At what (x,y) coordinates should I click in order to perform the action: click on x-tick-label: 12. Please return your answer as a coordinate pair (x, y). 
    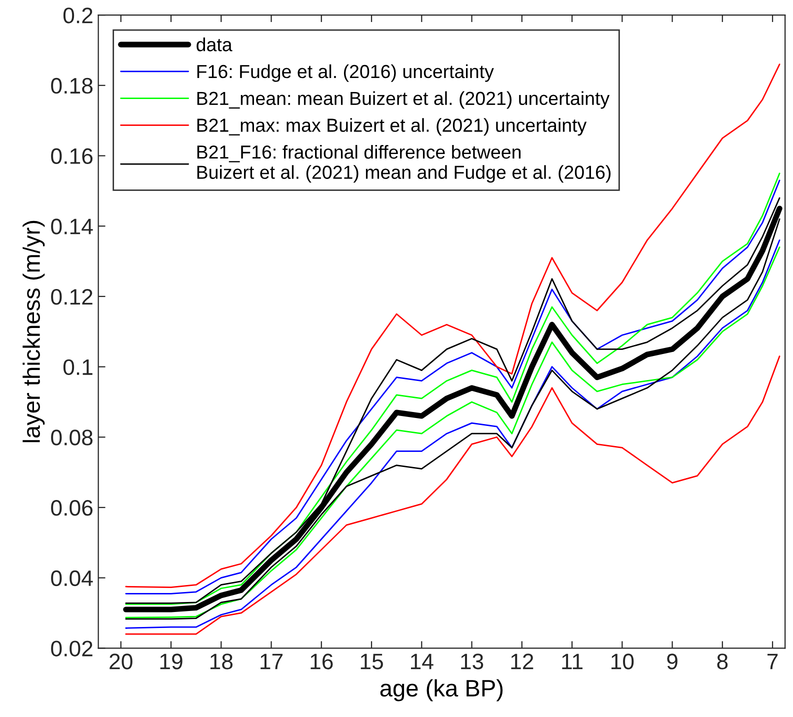
    Looking at the image, I should click on (522, 662).